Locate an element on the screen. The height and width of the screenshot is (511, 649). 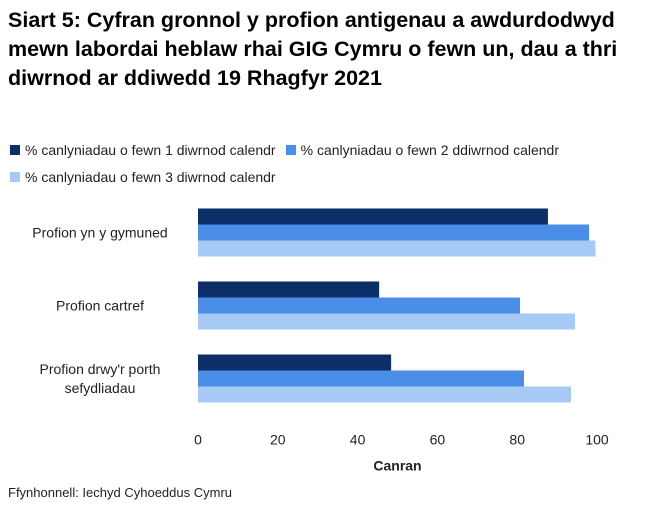
x-tick-label: 40 is located at coordinates (358, 440).